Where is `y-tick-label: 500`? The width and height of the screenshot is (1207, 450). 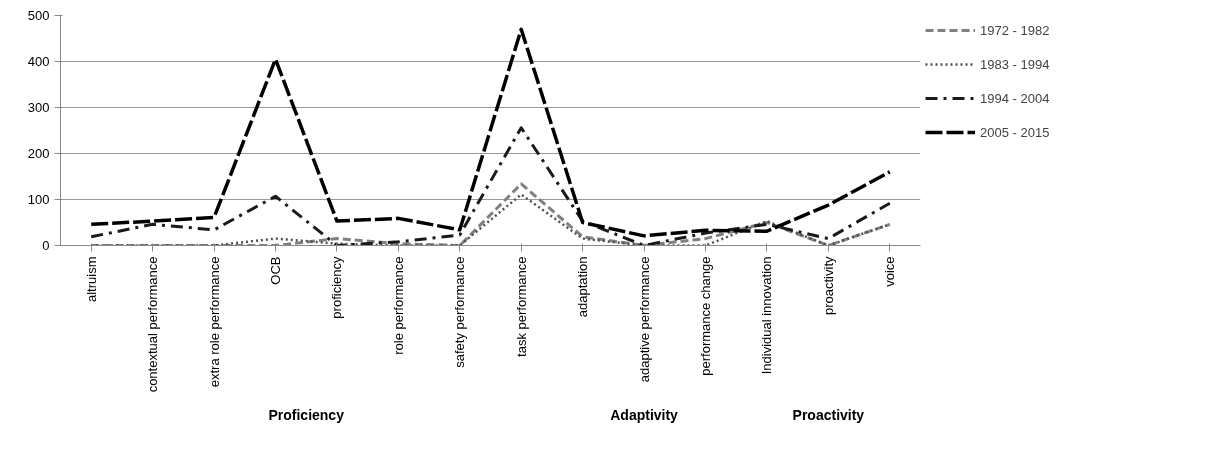
y-tick-label: 500 is located at coordinates (38, 15).